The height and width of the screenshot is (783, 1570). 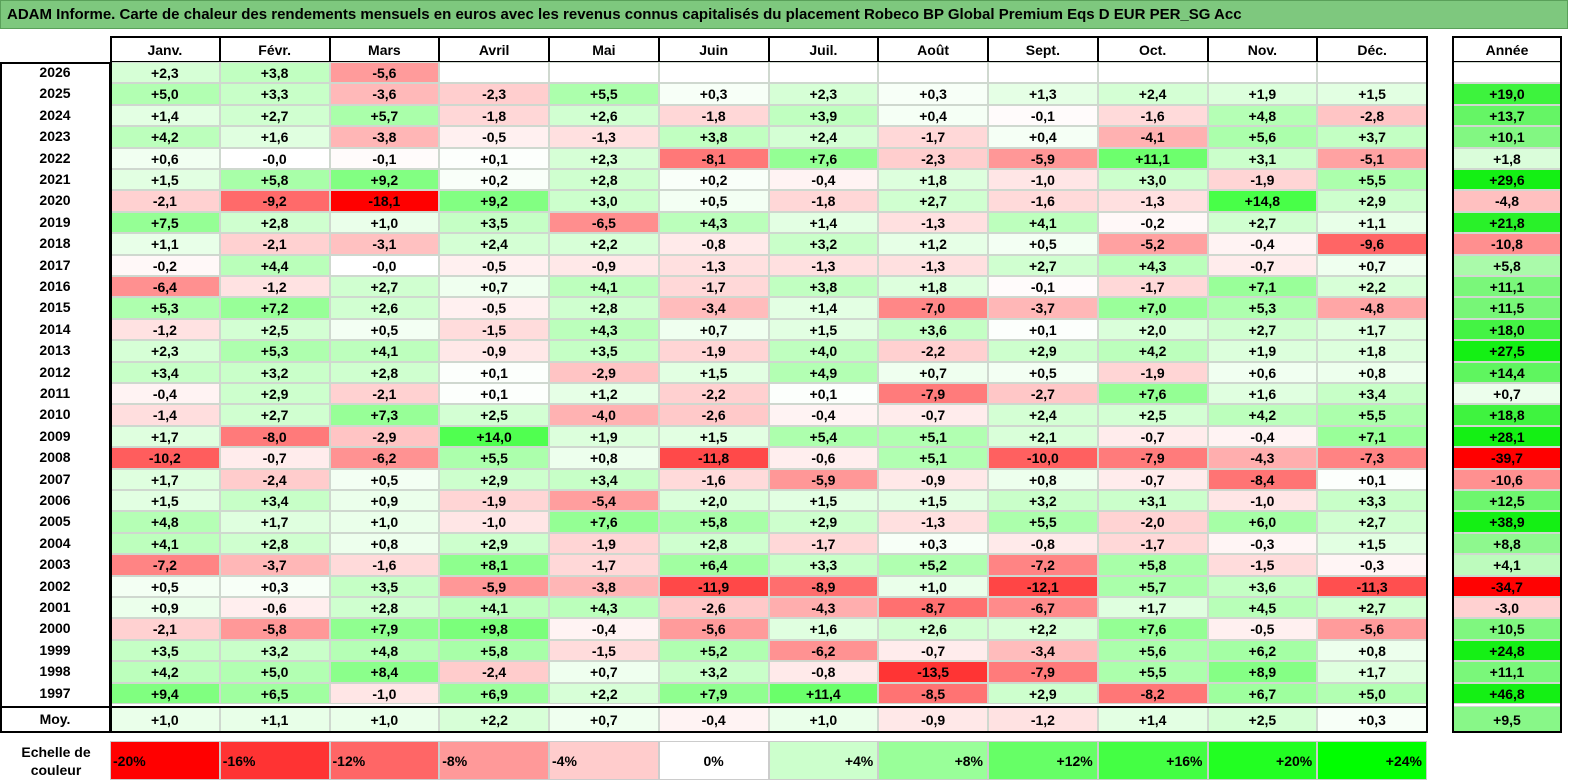 What do you see at coordinates (55, 436) in the screenshot?
I see `row-year-label: 2009` at bounding box center [55, 436].